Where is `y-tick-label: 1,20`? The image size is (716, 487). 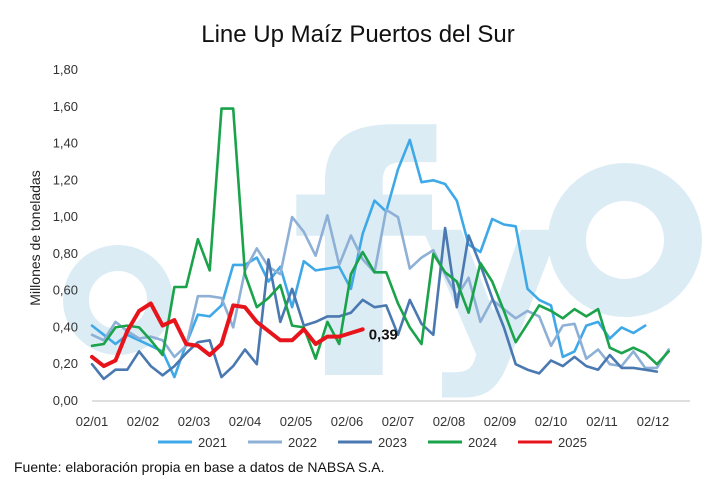
y-tick-label: 1,20 is located at coordinates (65, 179).